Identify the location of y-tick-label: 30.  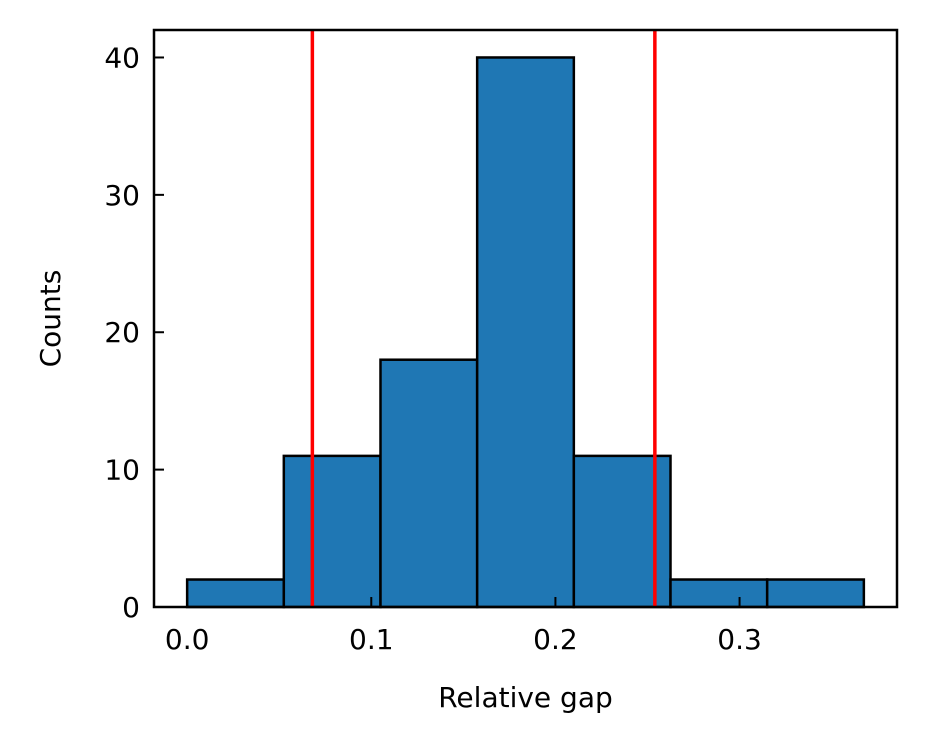
(122, 195).